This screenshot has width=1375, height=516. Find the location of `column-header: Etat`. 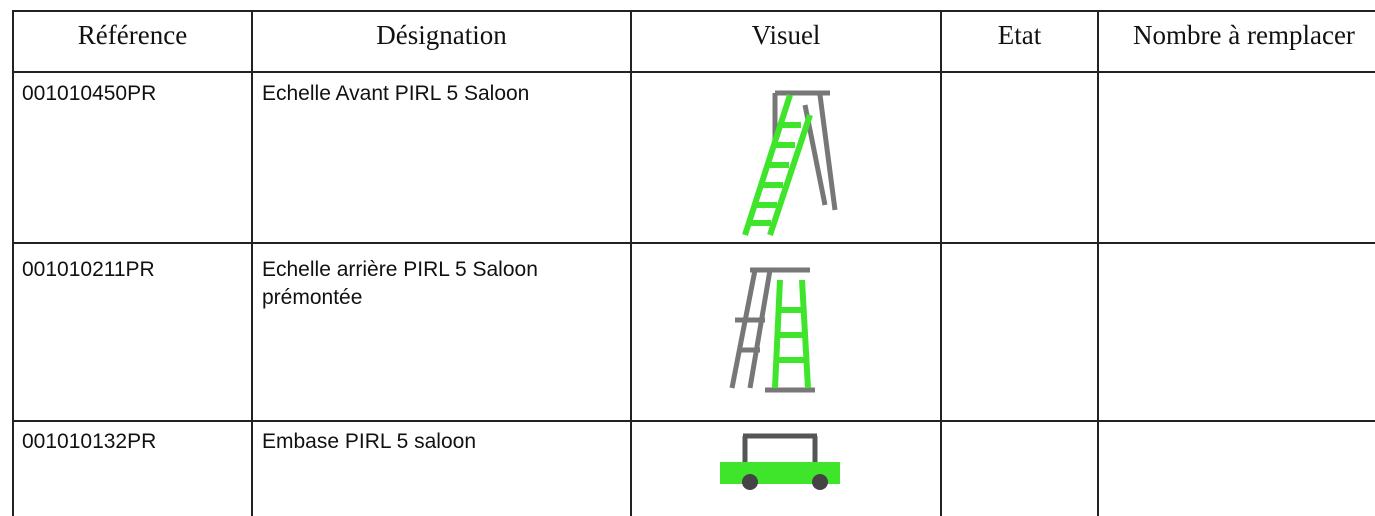

column-header: Etat is located at coordinates (1019, 35).